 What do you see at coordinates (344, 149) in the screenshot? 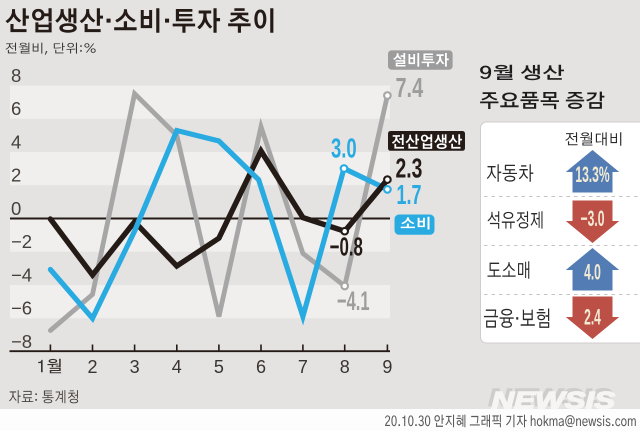
I see `svg-text: 3.0` at bounding box center [344, 149].